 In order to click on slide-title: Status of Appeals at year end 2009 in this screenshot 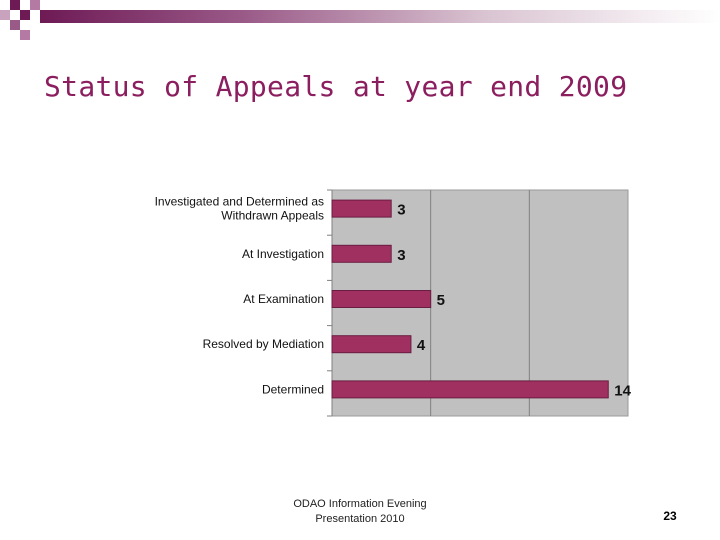, I will do `click(336, 86)`.